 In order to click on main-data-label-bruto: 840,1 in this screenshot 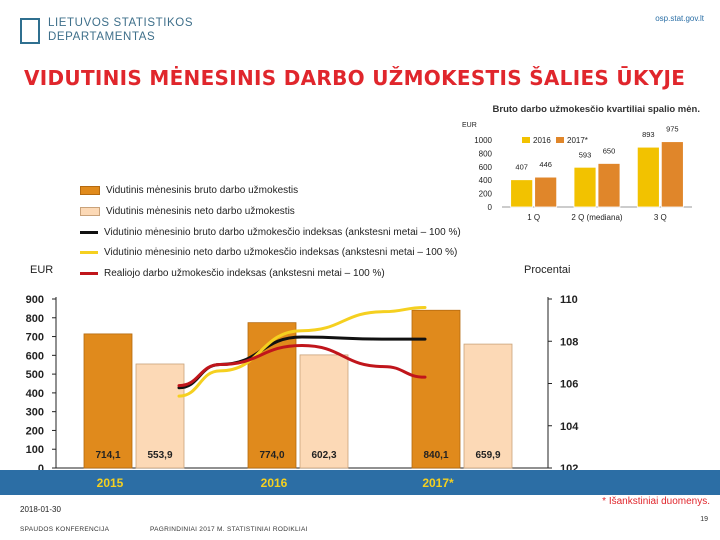, I will do `click(435, 455)`.